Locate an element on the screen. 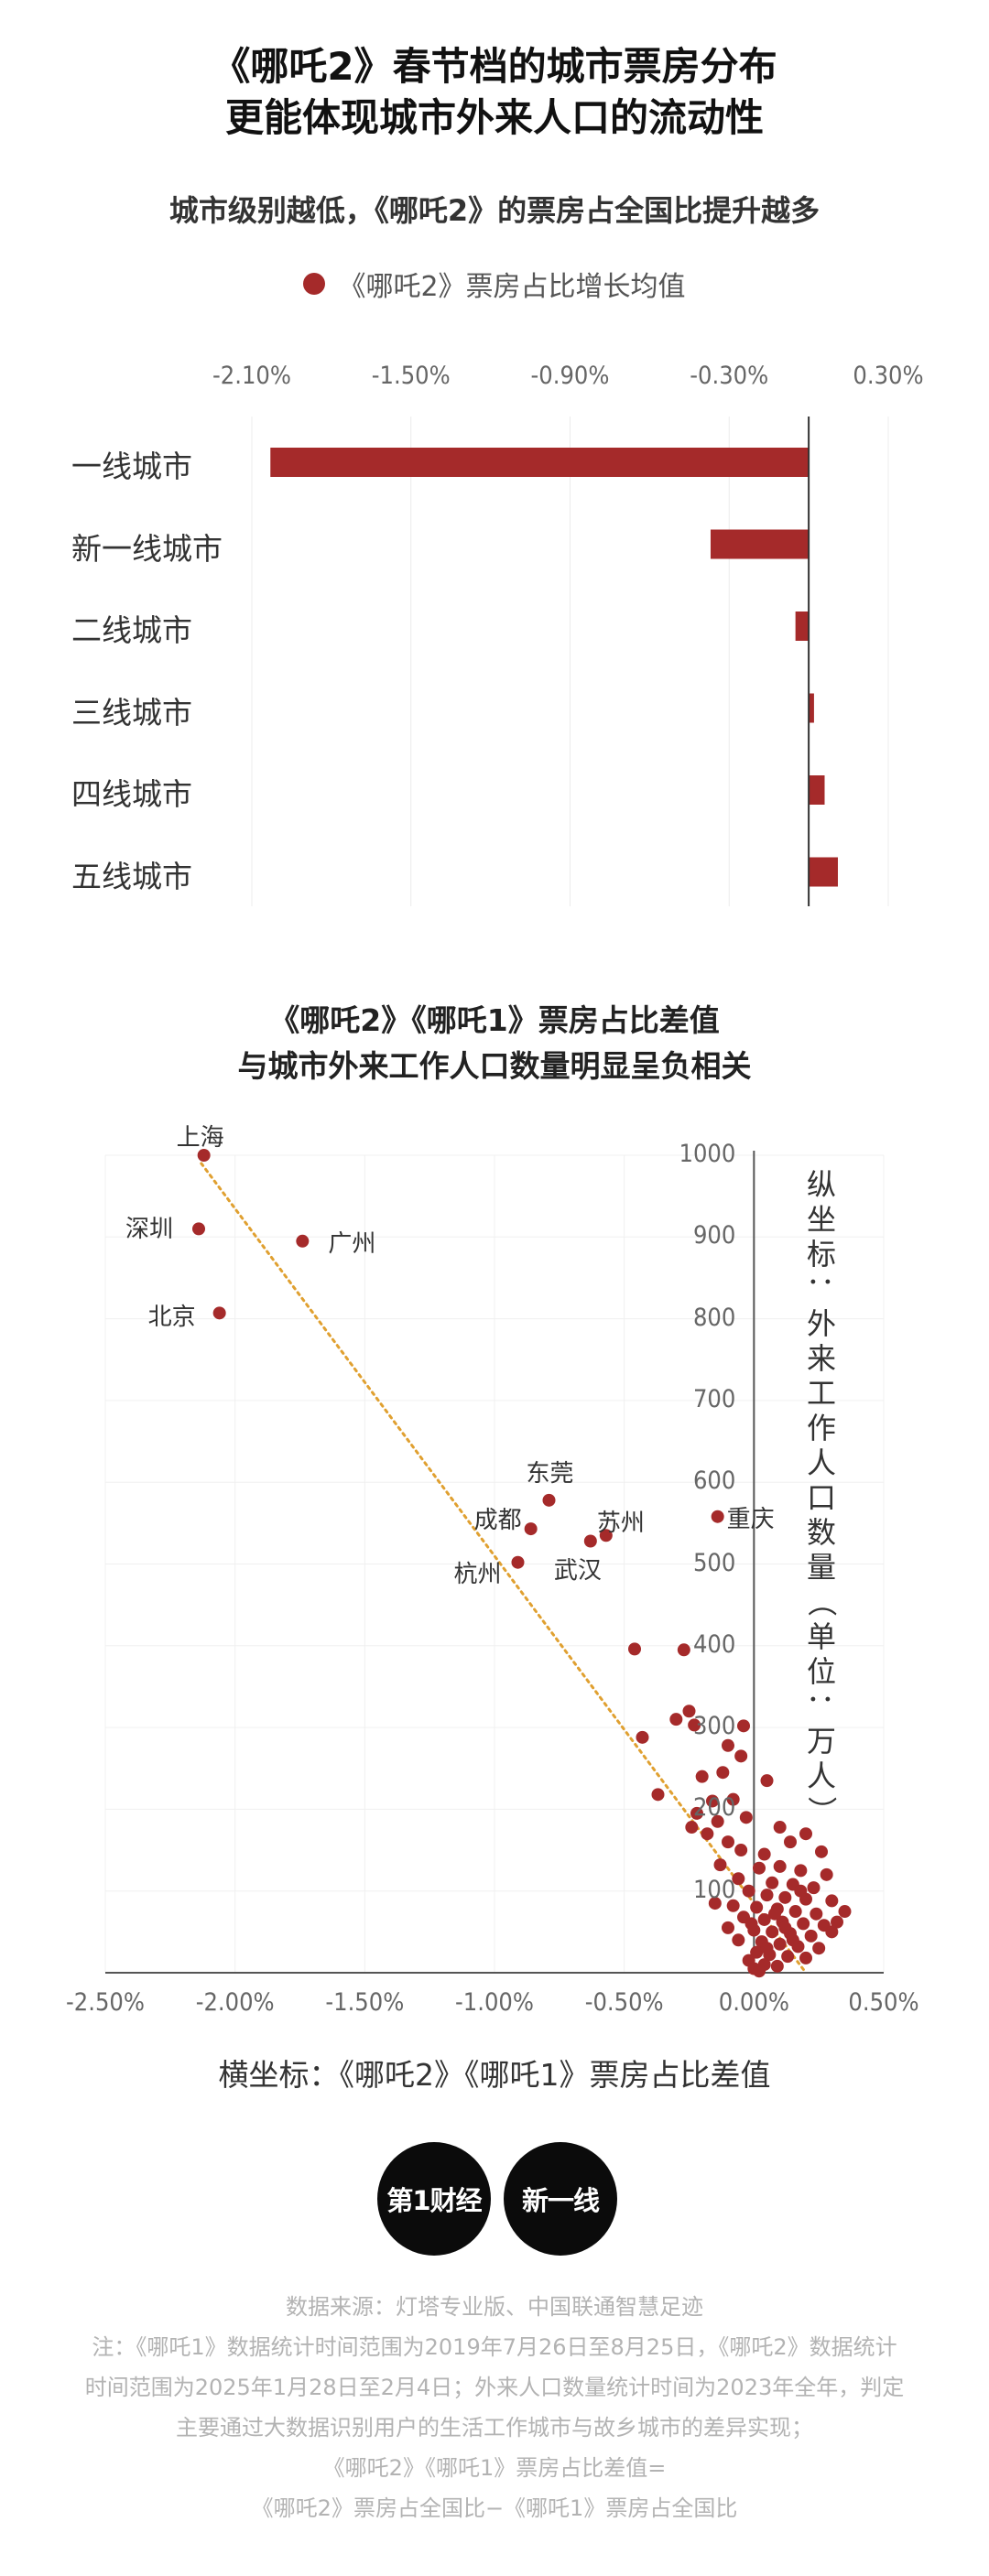  scatter-y-axis-label-char: 标 is located at coordinates (821, 1255).